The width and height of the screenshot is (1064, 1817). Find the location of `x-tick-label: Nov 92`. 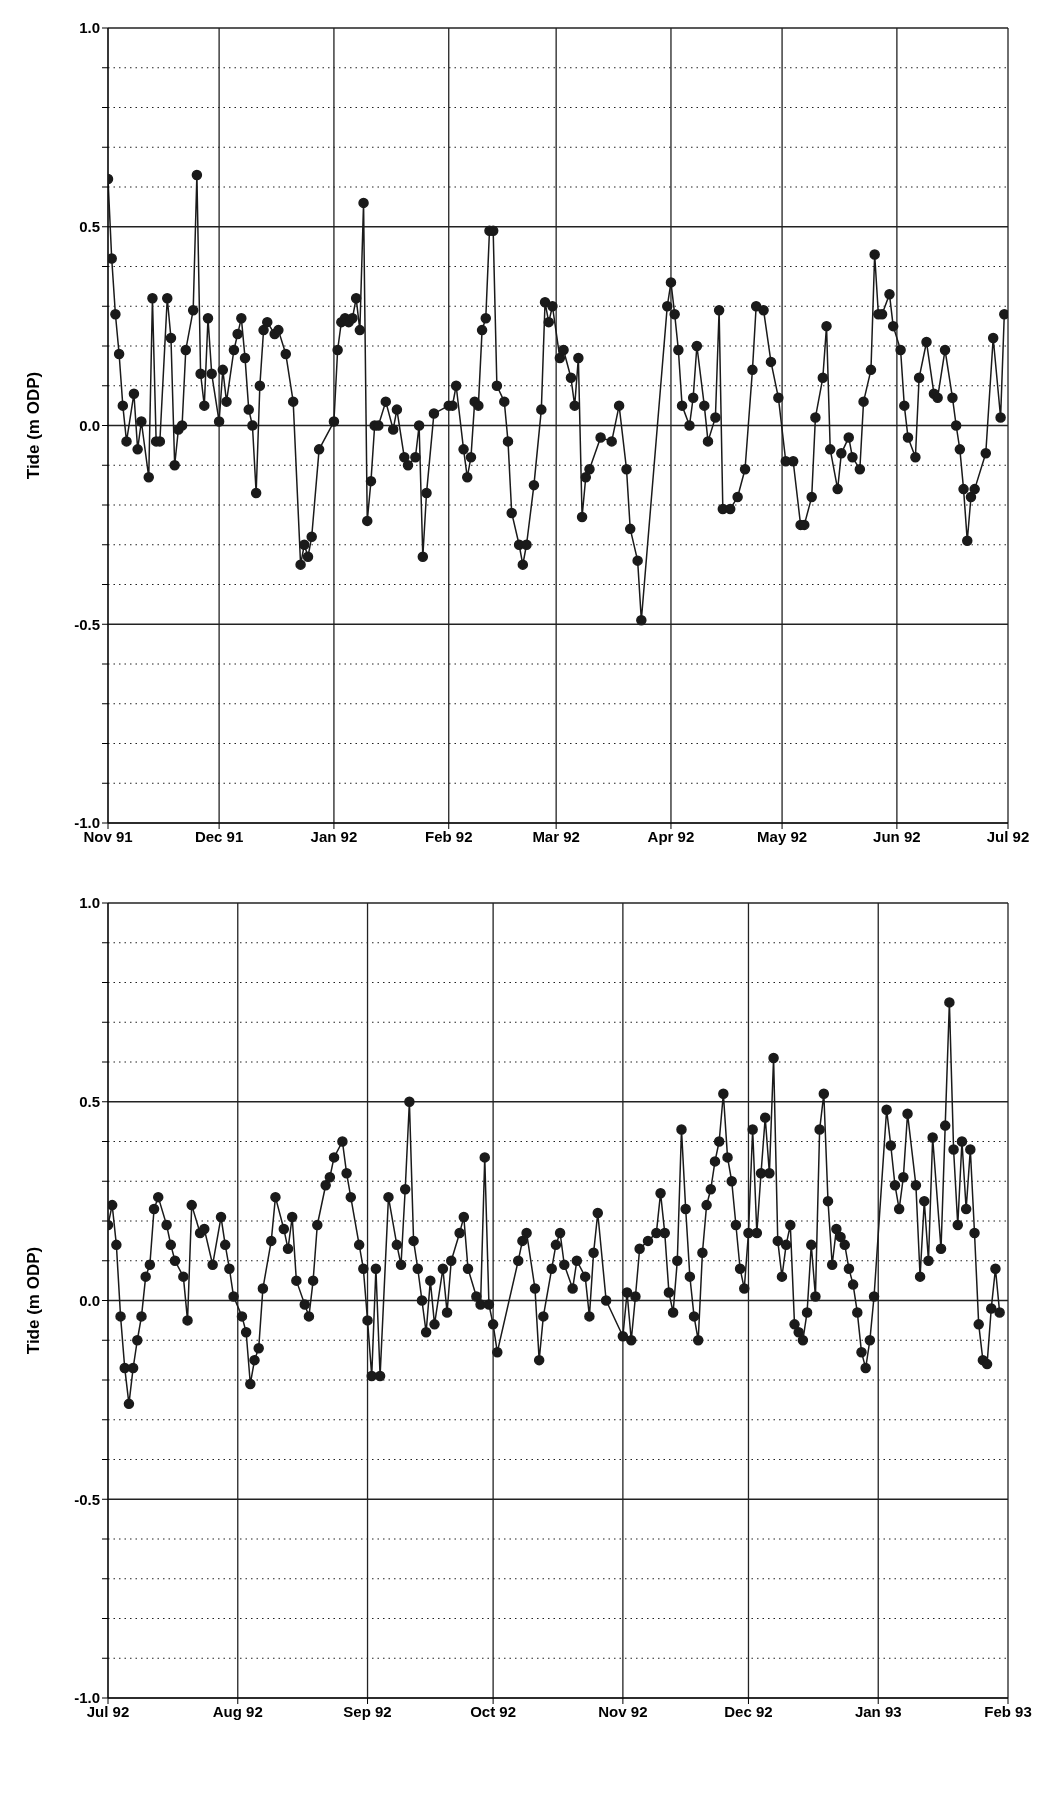

x-tick-label: Nov 92 is located at coordinates (623, 1711).